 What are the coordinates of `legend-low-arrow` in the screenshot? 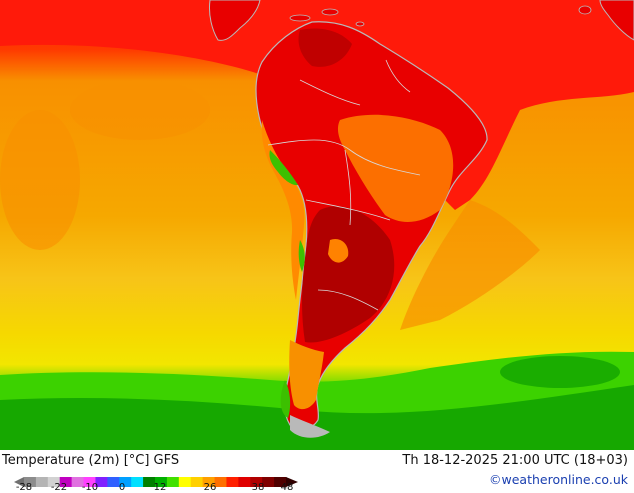 It's located at (19, 482).